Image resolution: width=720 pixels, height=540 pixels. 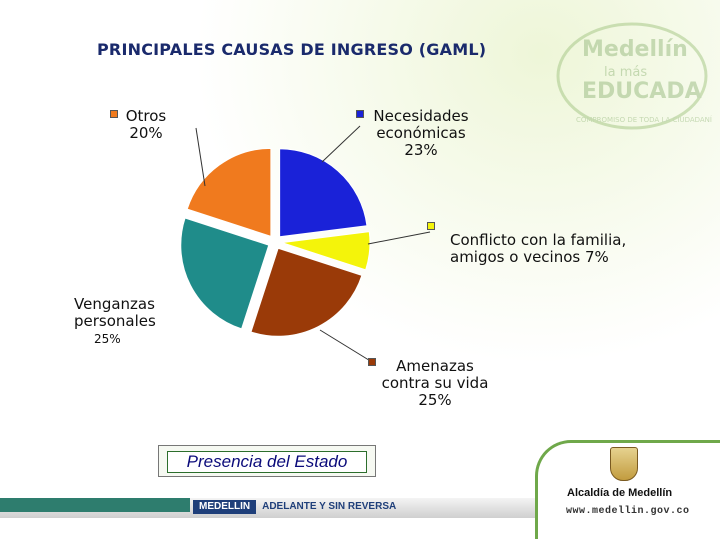 I want to click on legend-key-otros, so click(x=114, y=114).